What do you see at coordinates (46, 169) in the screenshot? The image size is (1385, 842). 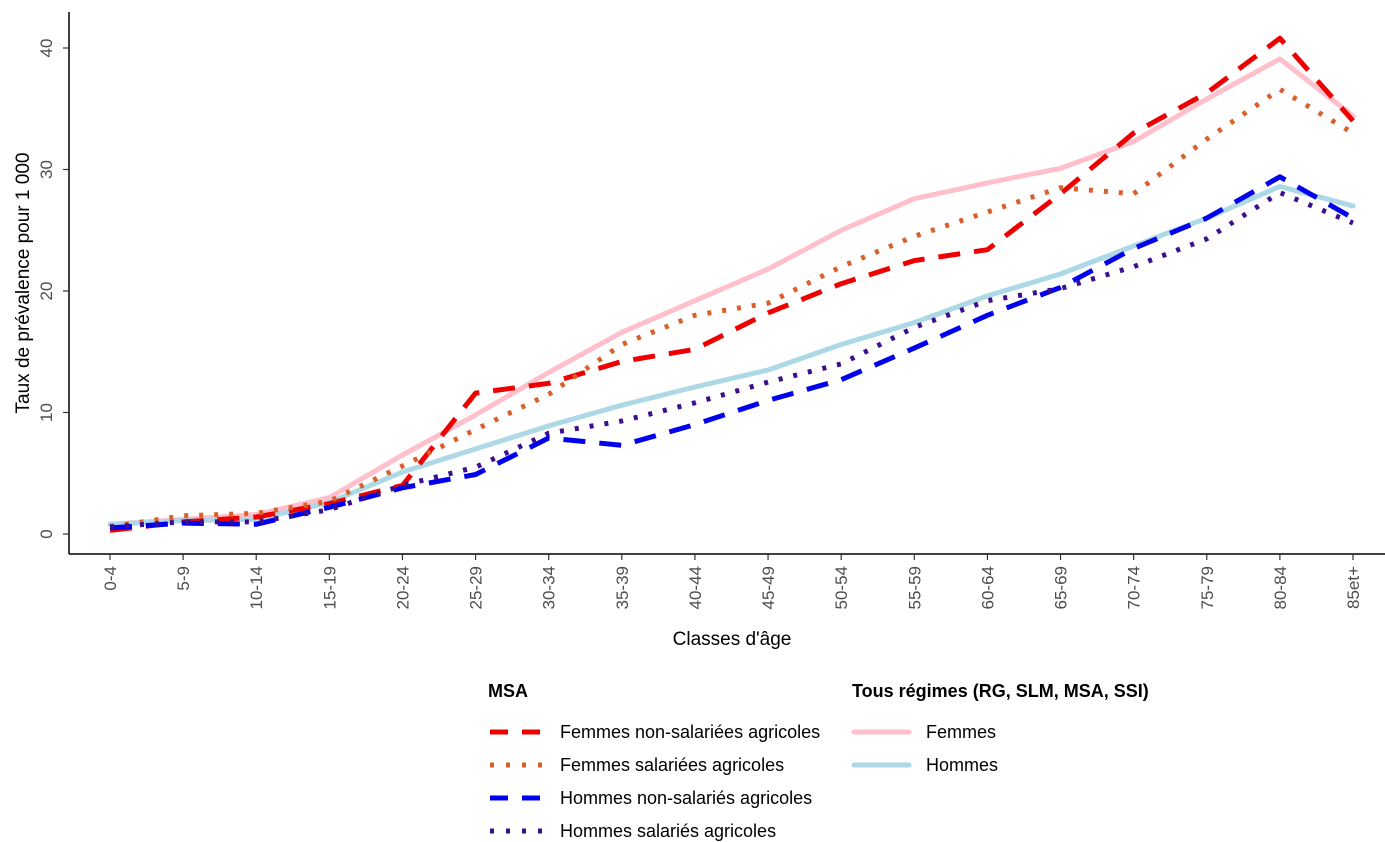 I see `y-tick-label: 30` at bounding box center [46, 169].